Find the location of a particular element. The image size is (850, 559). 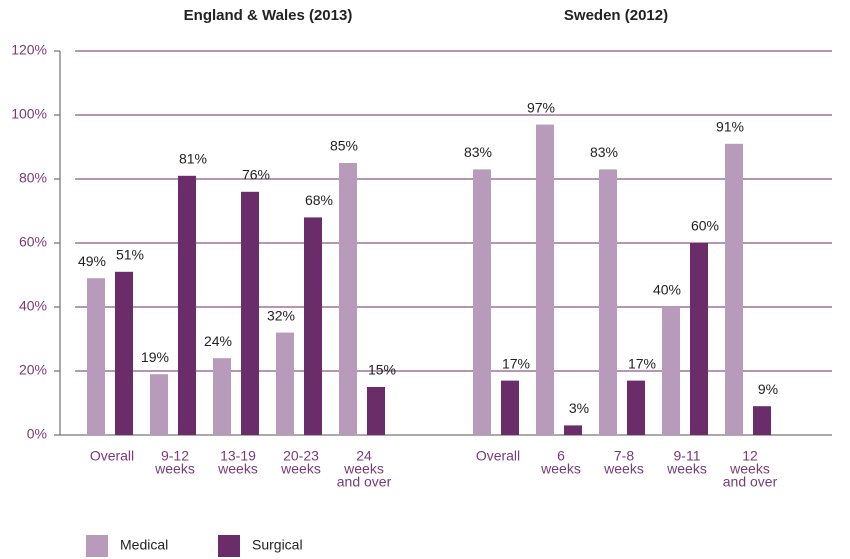

x-tick-label: 9-12 is located at coordinates (175, 456).